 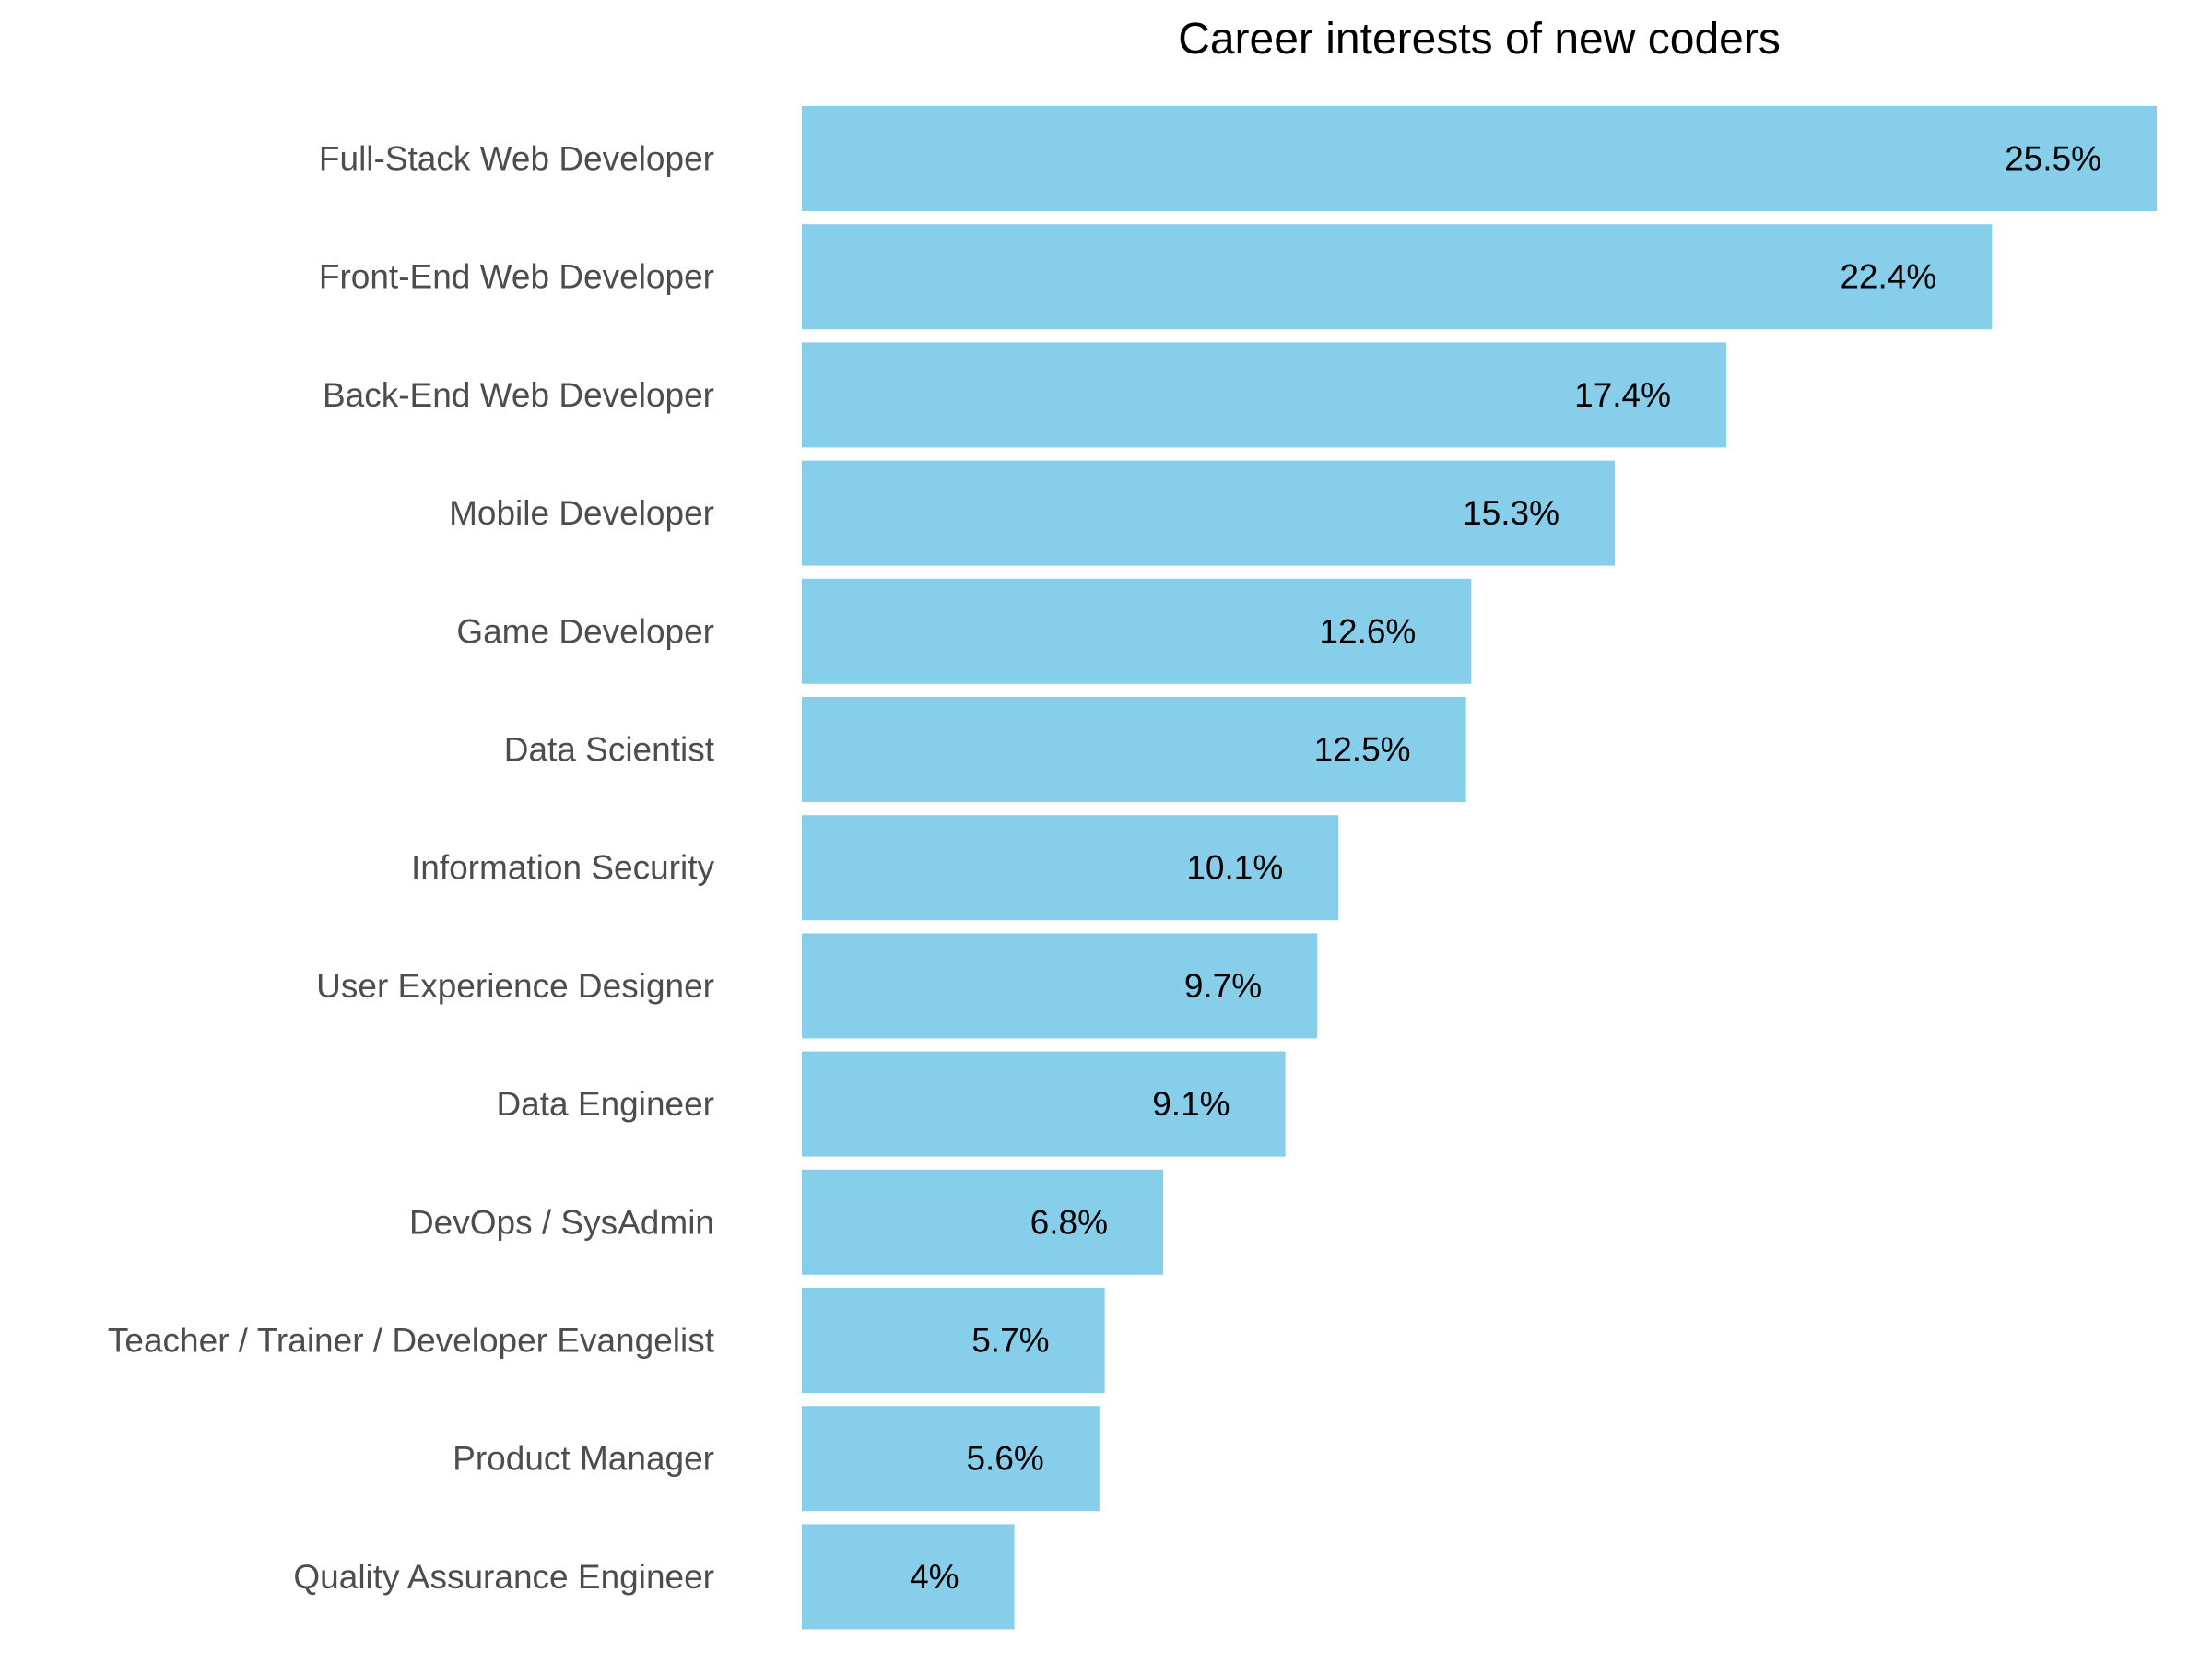 What do you see at coordinates (1367, 631) in the screenshot?
I see `data-label: 12.6%` at bounding box center [1367, 631].